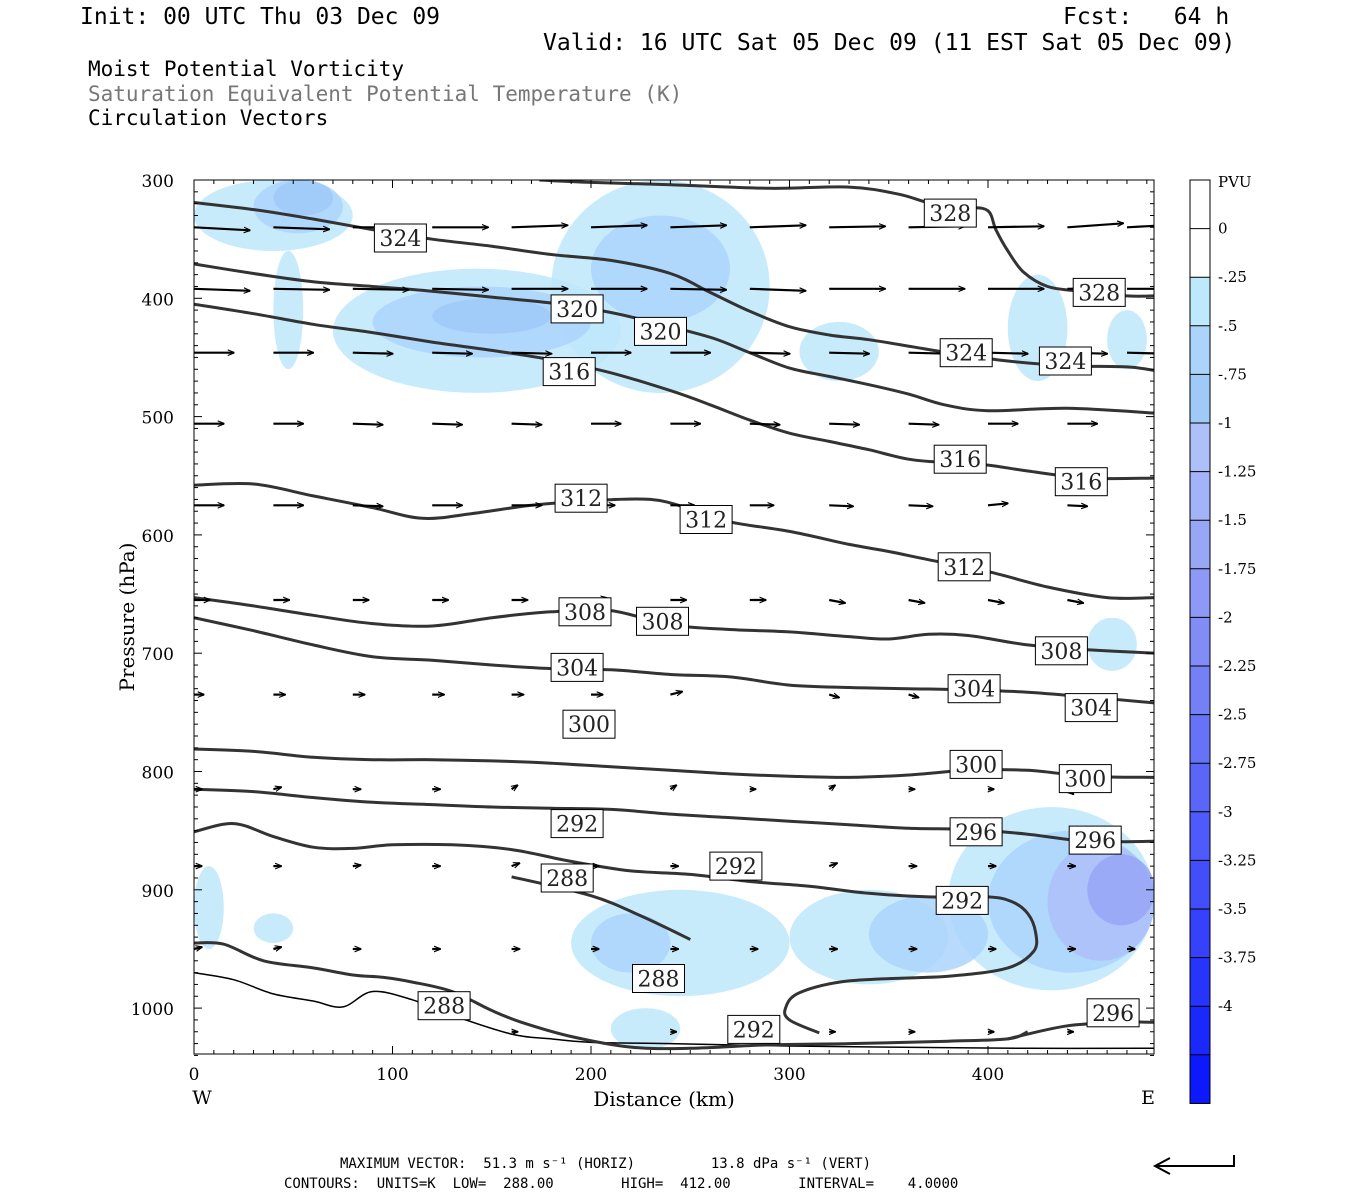 This screenshot has width=1350, height=1200. I want to click on colorbar-tick-label: -2.25, so click(1237, 666).